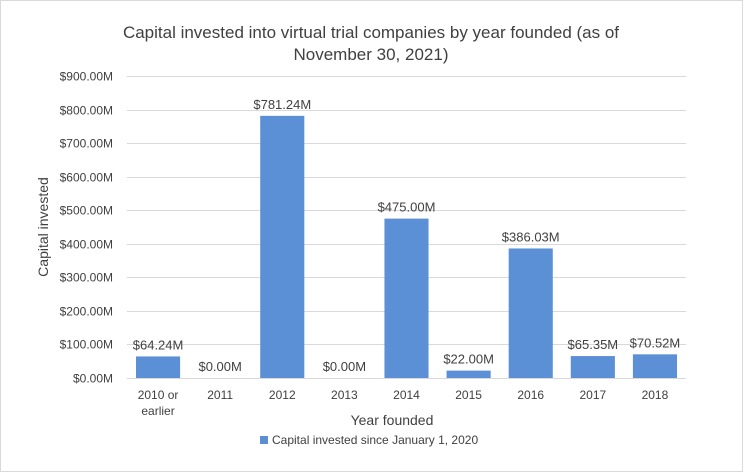 This screenshot has width=743, height=472. Describe the element at coordinates (655, 395) in the screenshot. I see `x-tick-label: 2018` at that location.